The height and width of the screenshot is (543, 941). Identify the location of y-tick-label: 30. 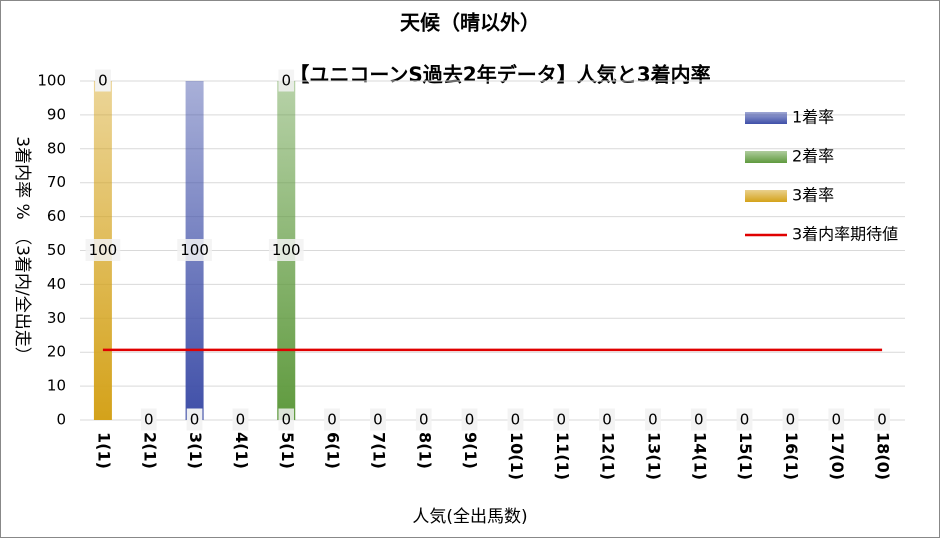
(56, 318).